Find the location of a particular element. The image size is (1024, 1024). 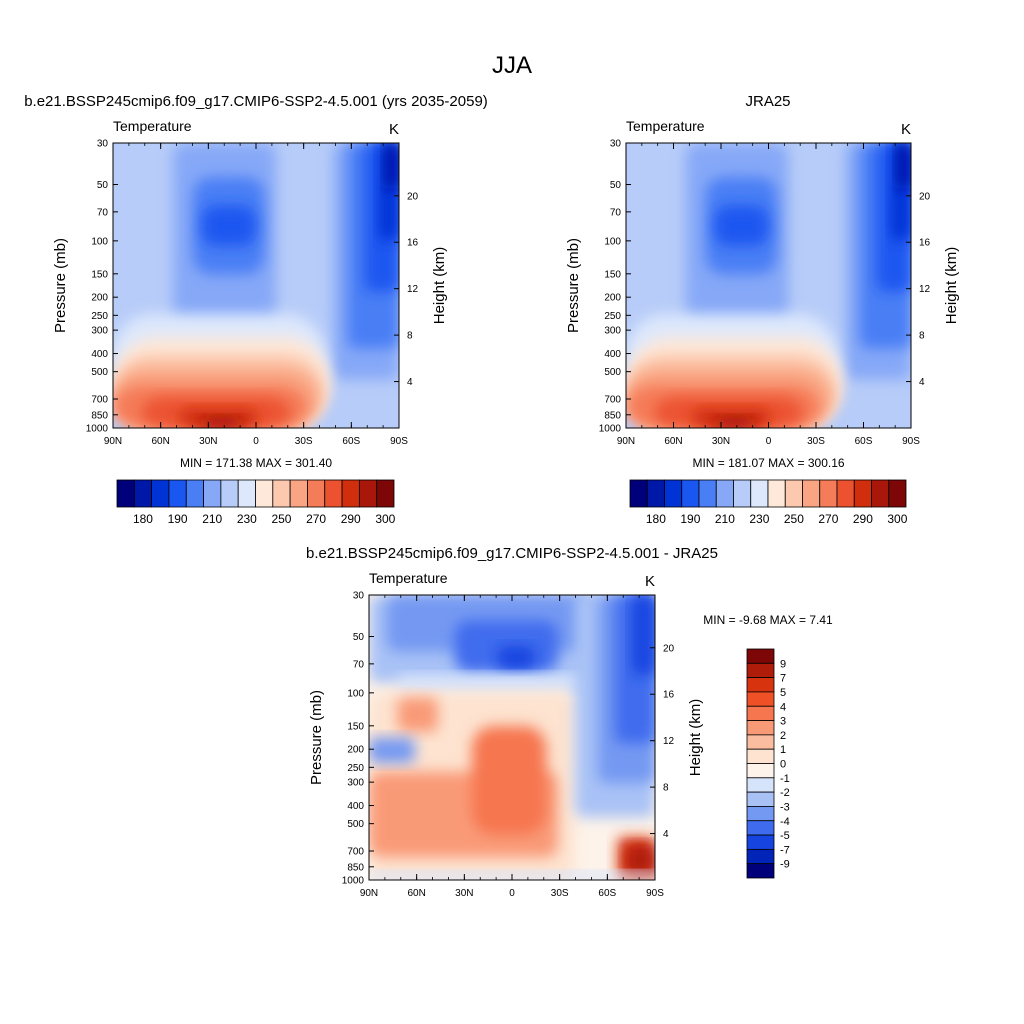

colorbar-label: -4 is located at coordinates (785, 822).